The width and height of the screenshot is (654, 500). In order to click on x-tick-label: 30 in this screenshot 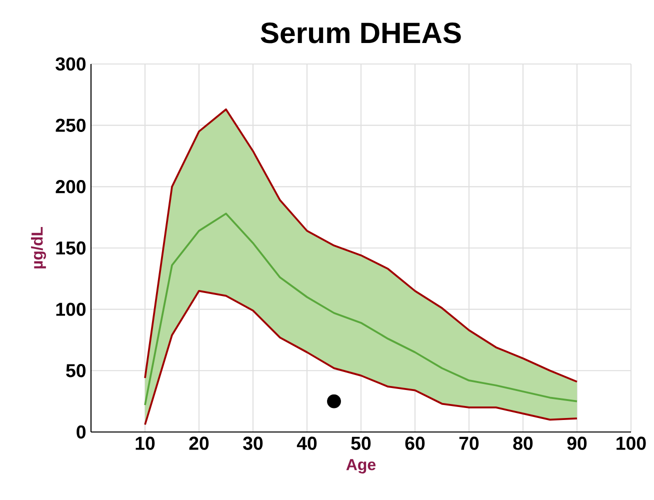, I will do `click(253, 443)`.